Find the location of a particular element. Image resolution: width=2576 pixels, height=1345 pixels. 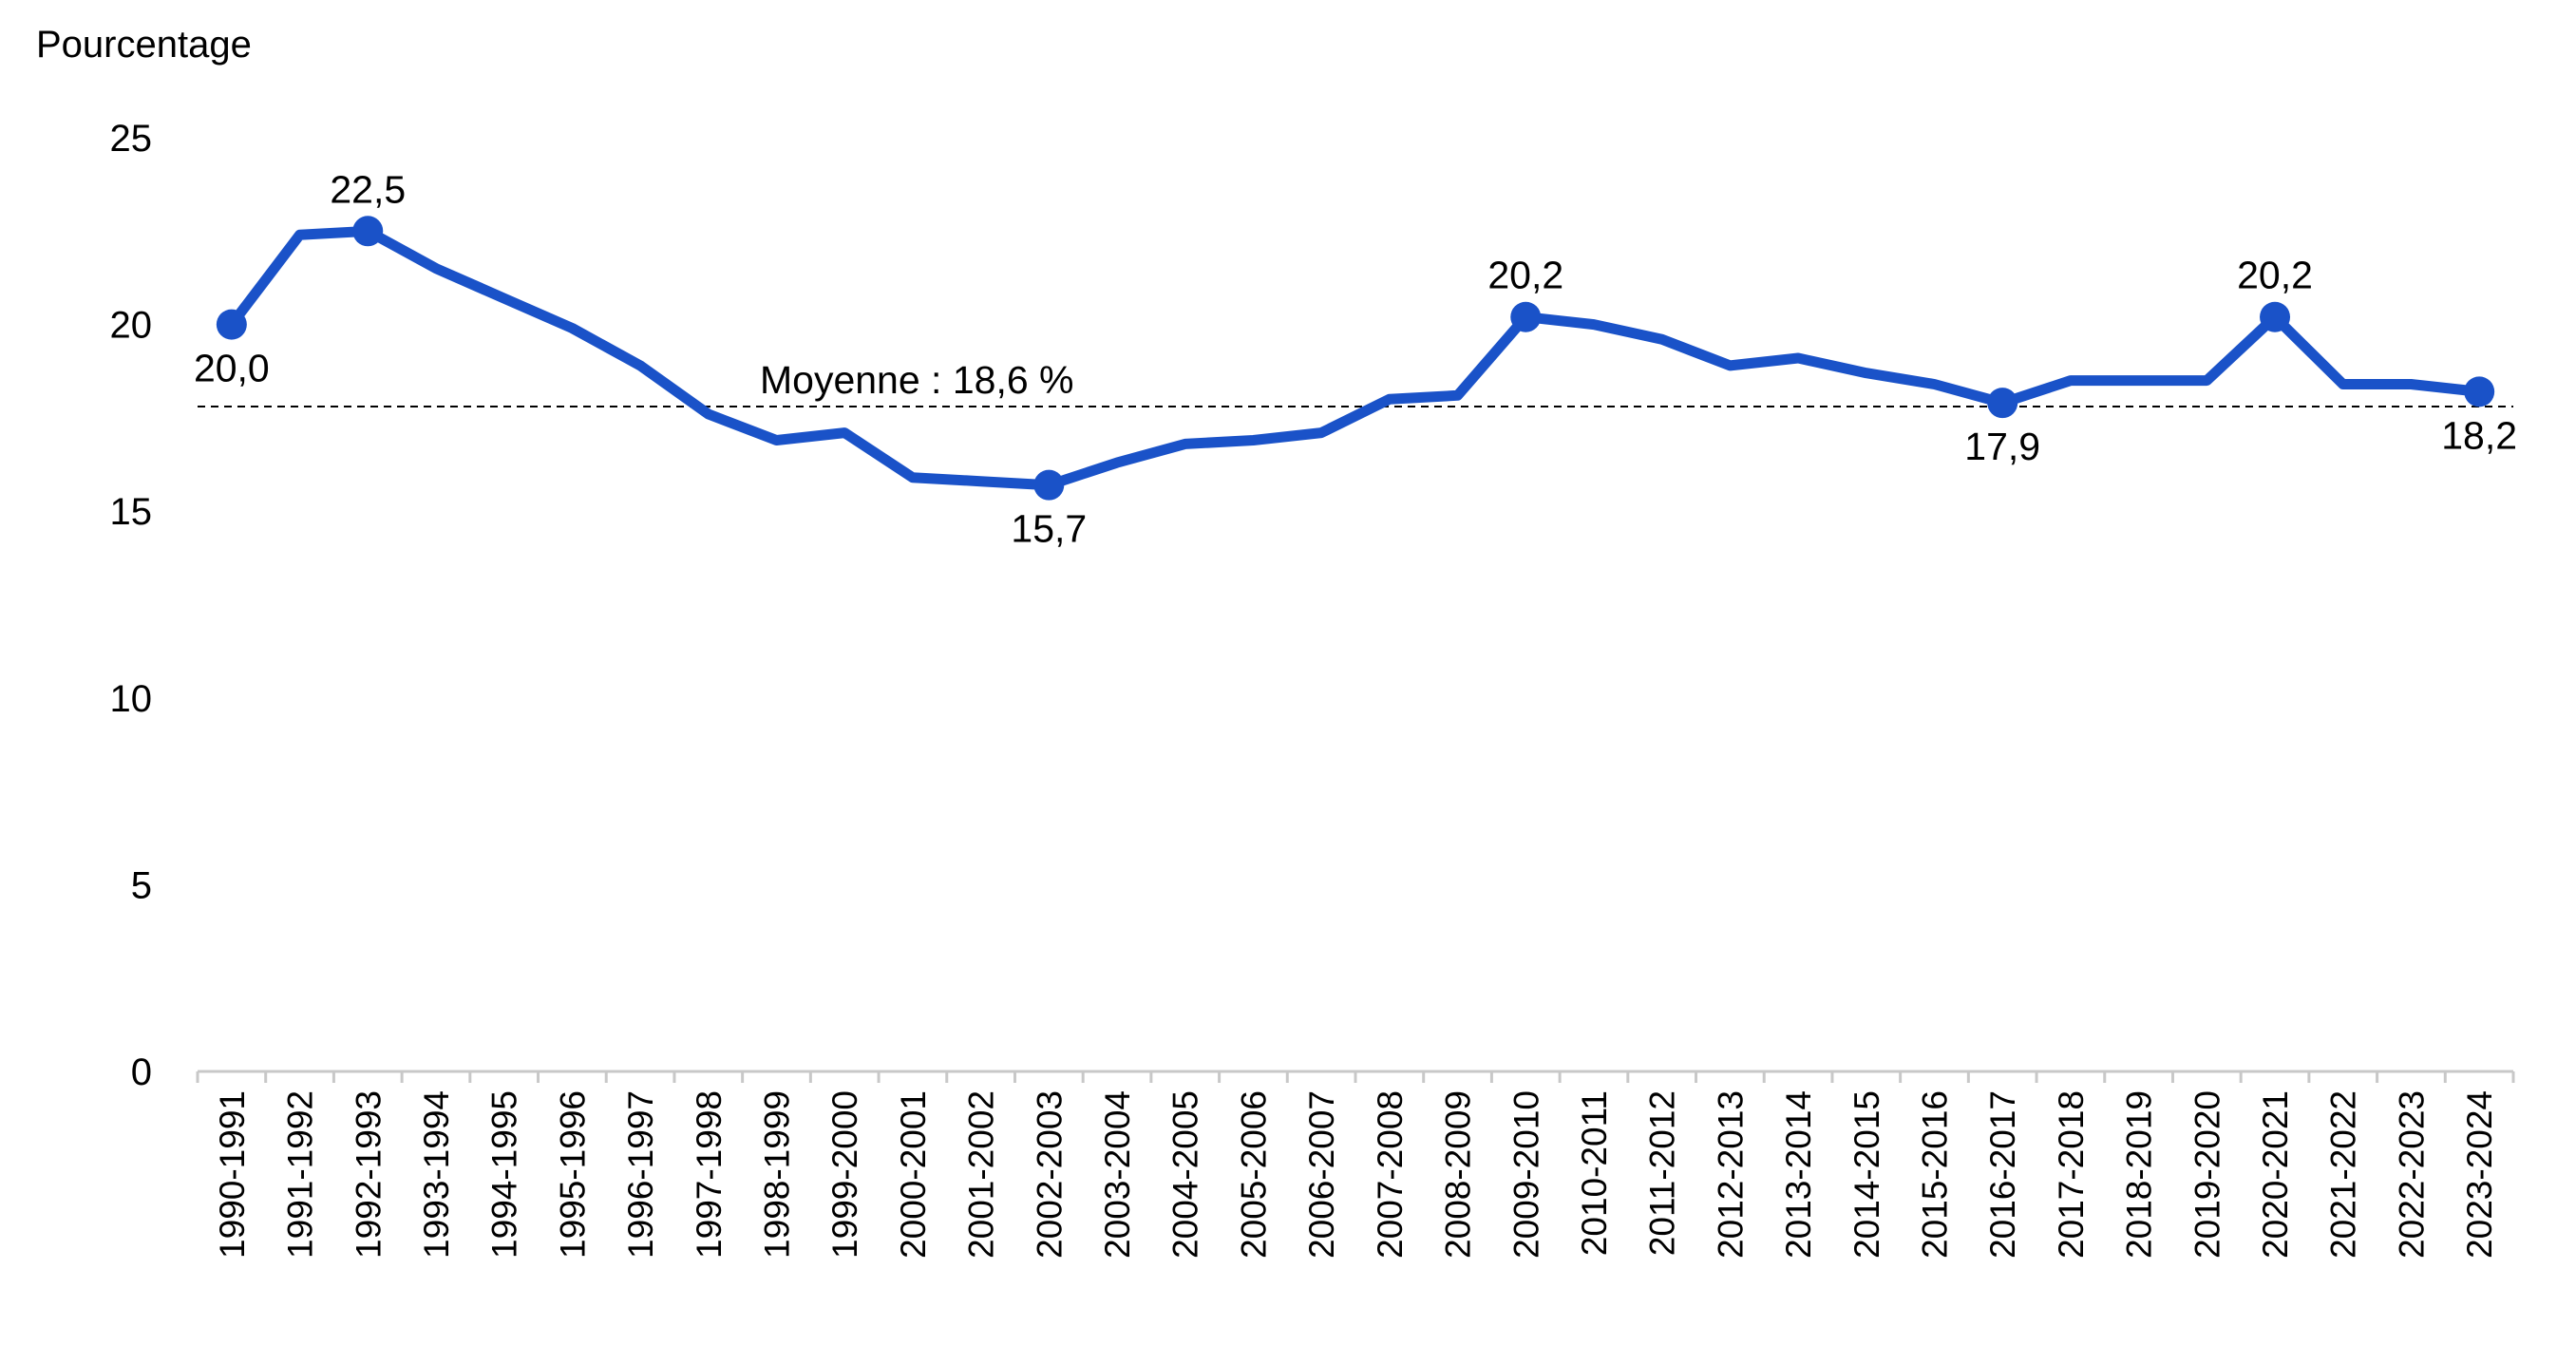

y-tick-label: 10 is located at coordinates (131, 699).